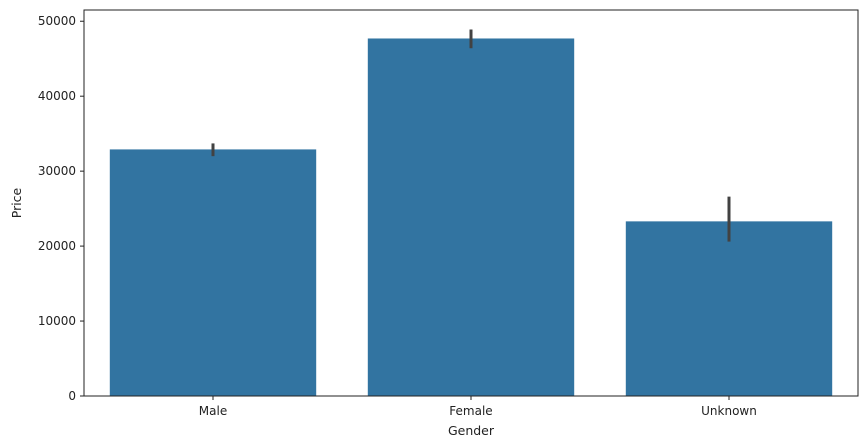 This screenshot has width=868, height=448. What do you see at coordinates (729, 308) in the screenshot?
I see `bar-unknown` at bounding box center [729, 308].